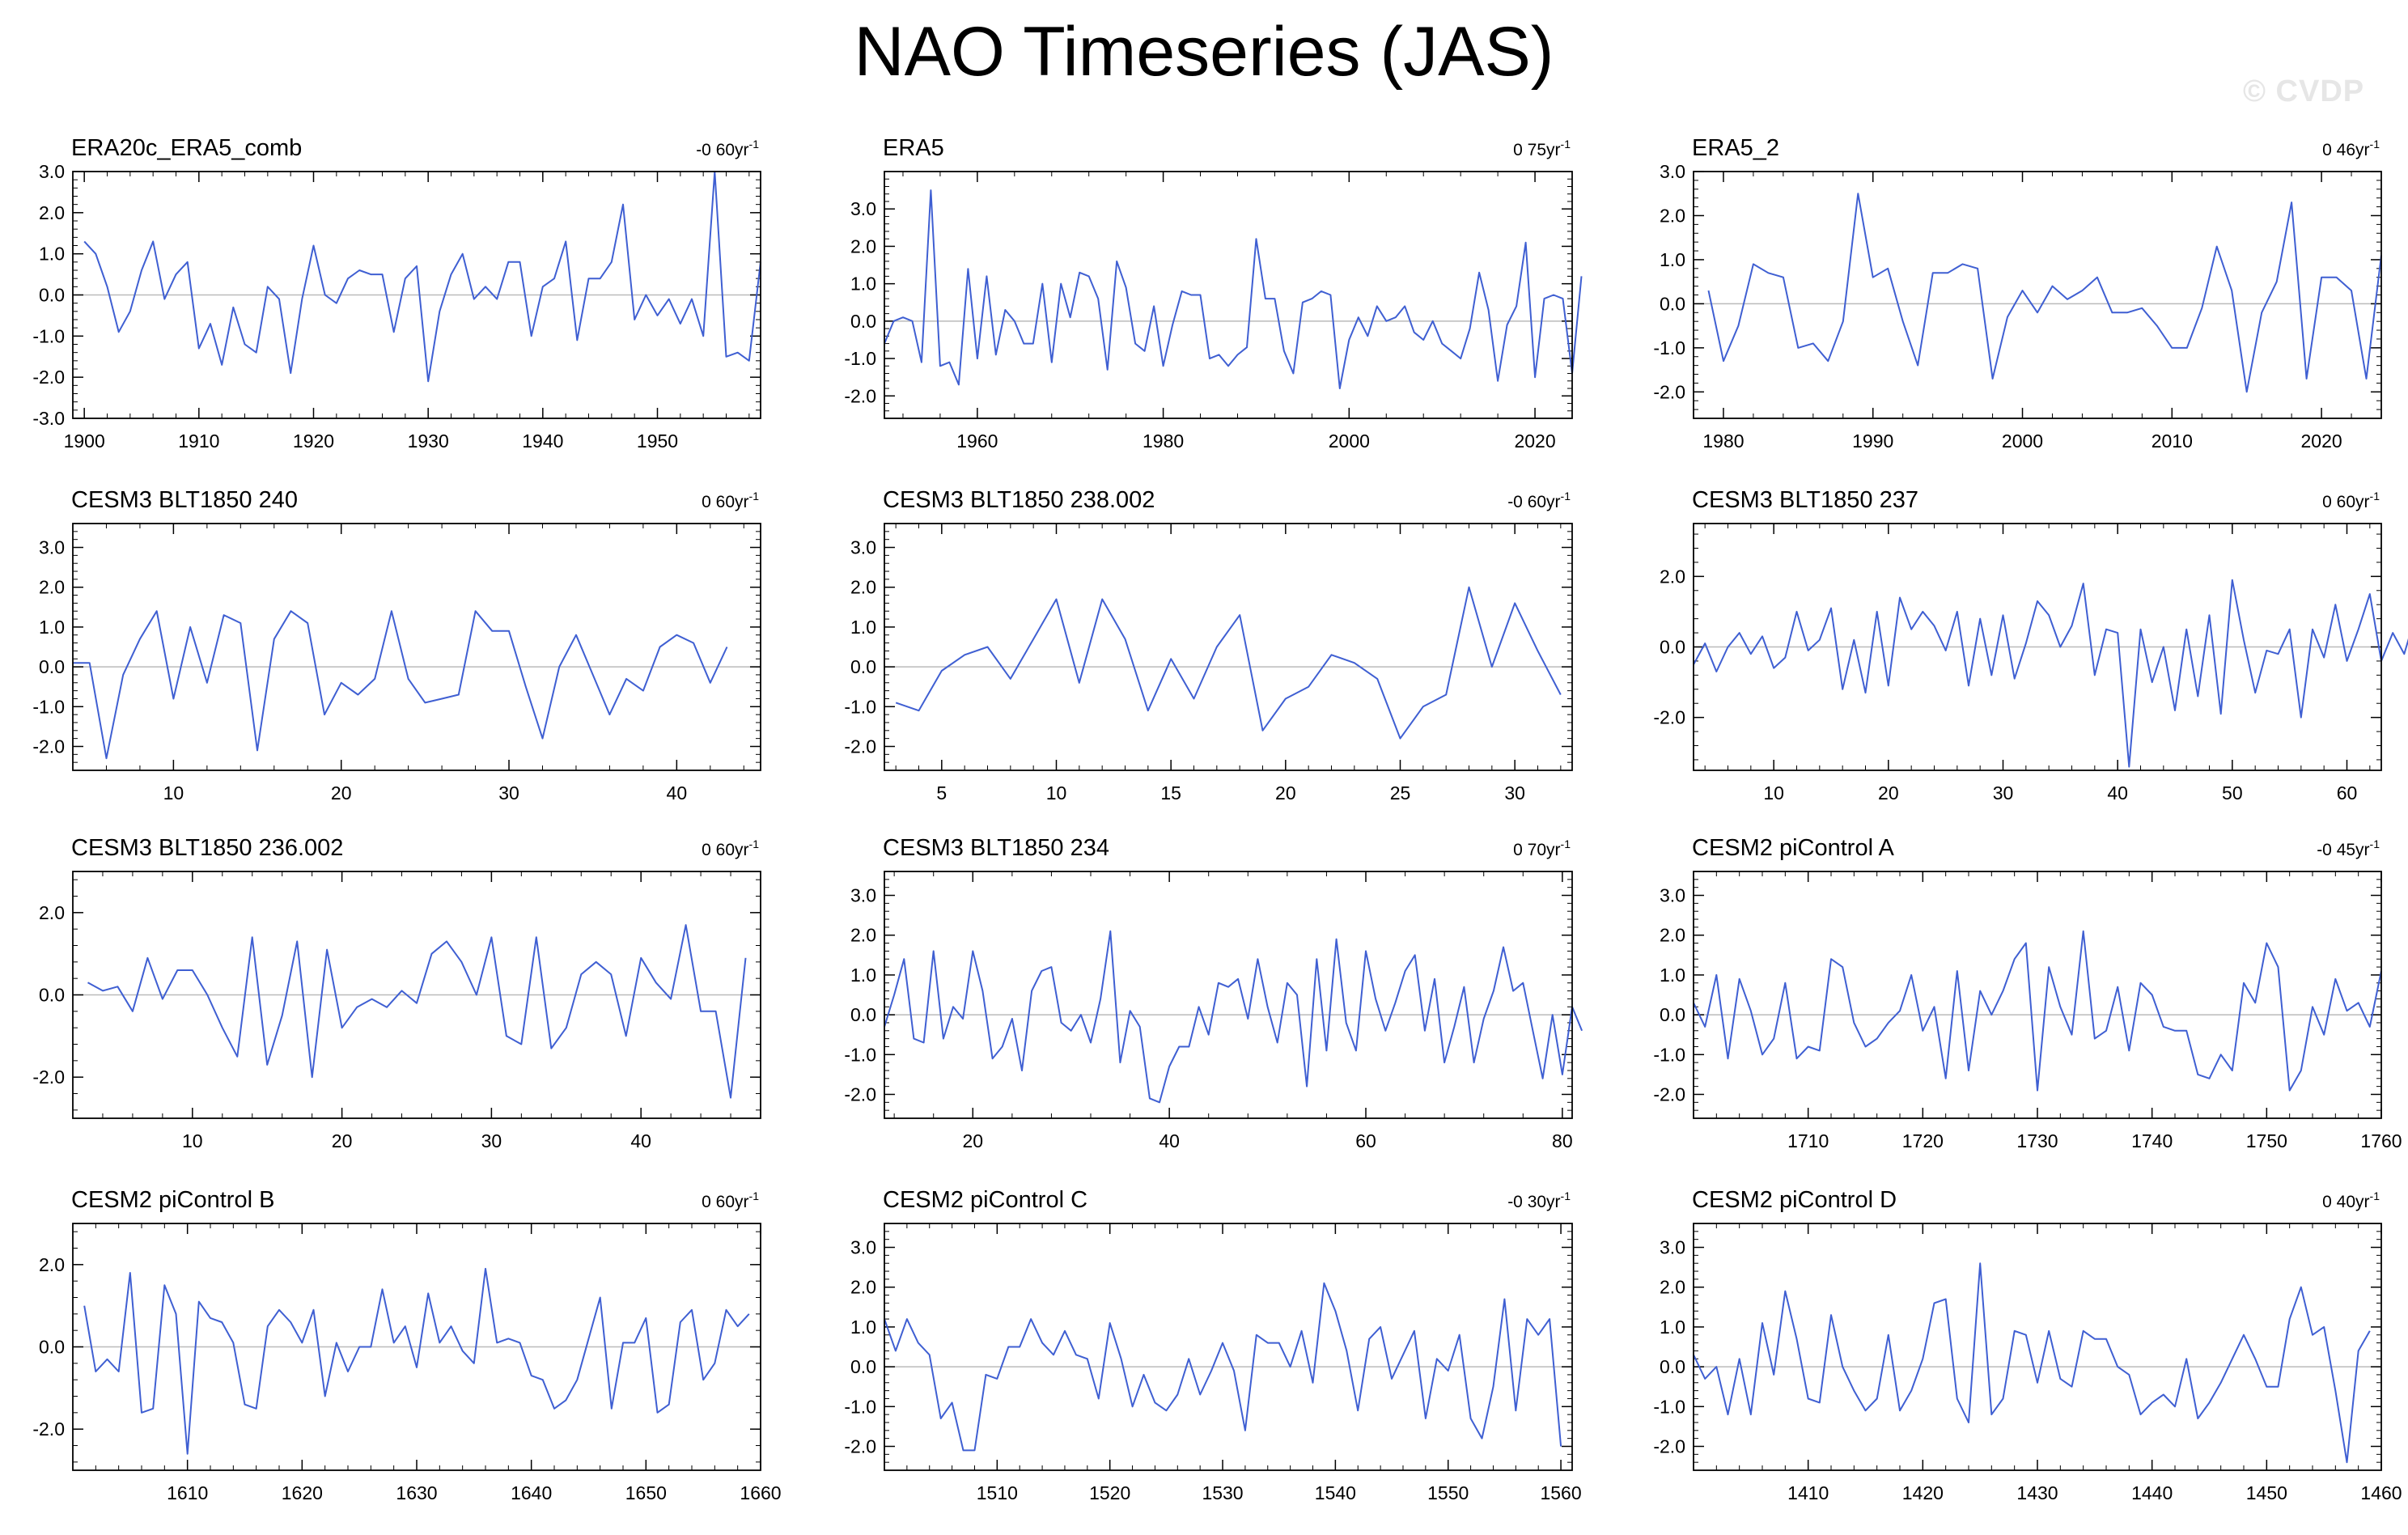 Image resolution: width=2408 pixels, height=1535 pixels. I want to click on x-tick-label: 50, so click(2232, 793).